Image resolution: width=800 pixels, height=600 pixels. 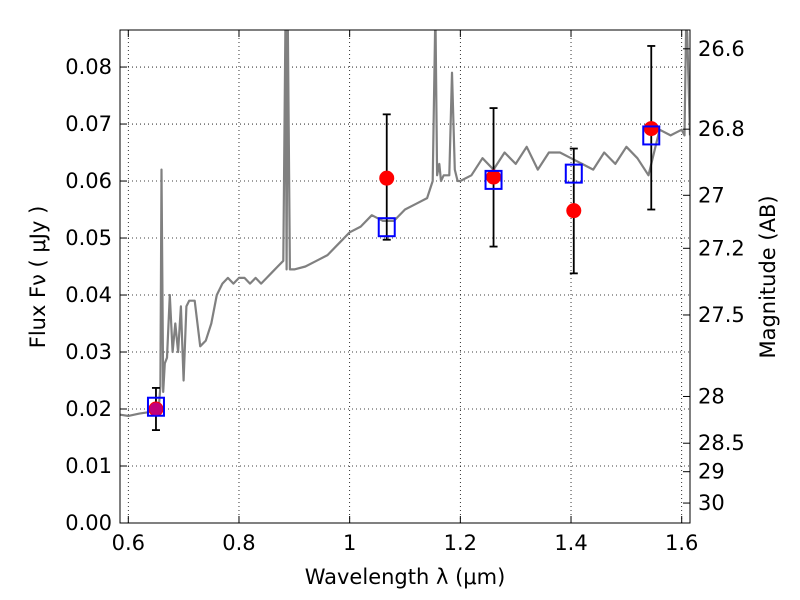 What do you see at coordinates (349, 543) in the screenshot?
I see `x-tick-label: 1` at bounding box center [349, 543].